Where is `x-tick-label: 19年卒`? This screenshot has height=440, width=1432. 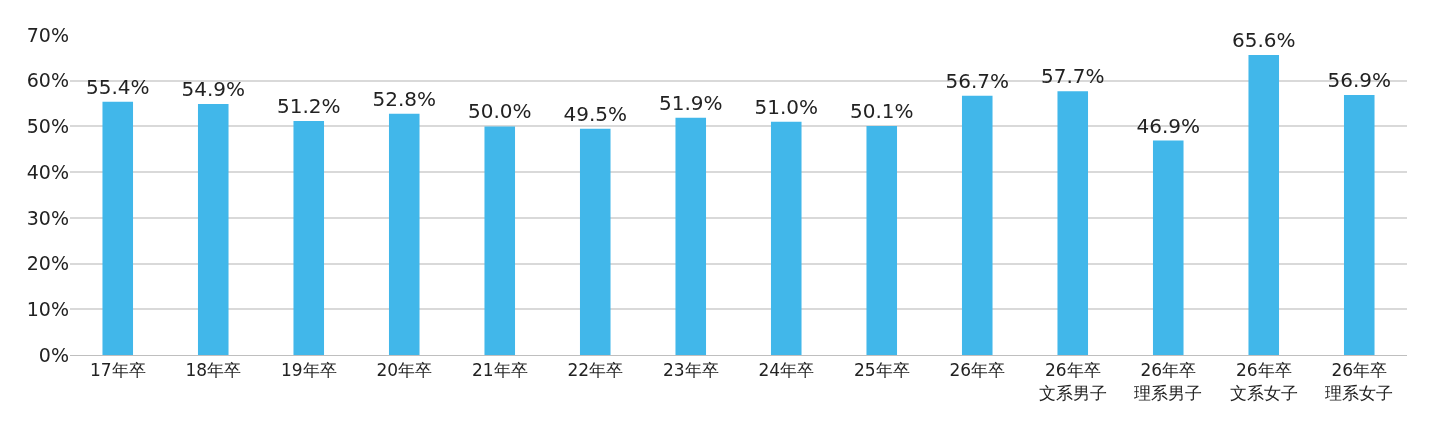
x-tick-label: 19年卒 is located at coordinates (308, 370).